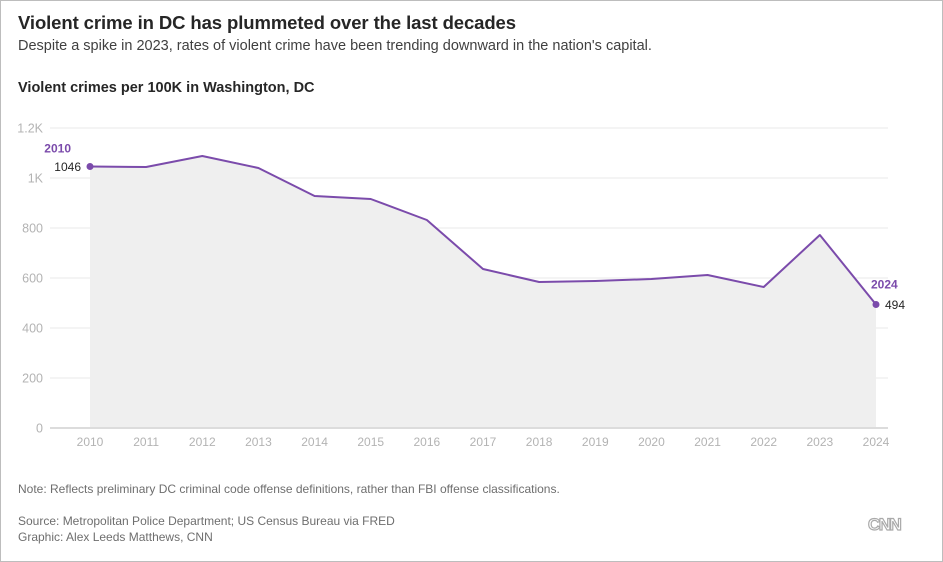  I want to click on annotation-year-label: 2010, so click(57, 149).